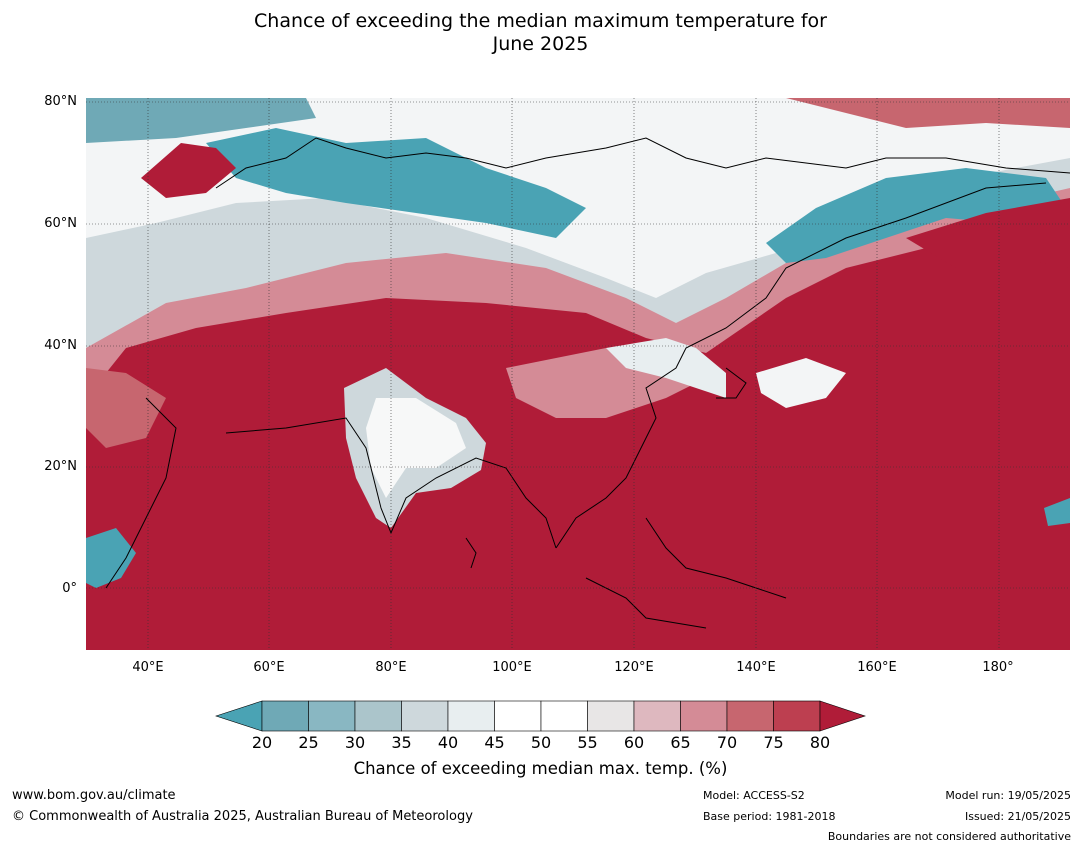 The width and height of the screenshot is (1081, 850). I want to click on scandinavia-red-patch, so click(188, 170).